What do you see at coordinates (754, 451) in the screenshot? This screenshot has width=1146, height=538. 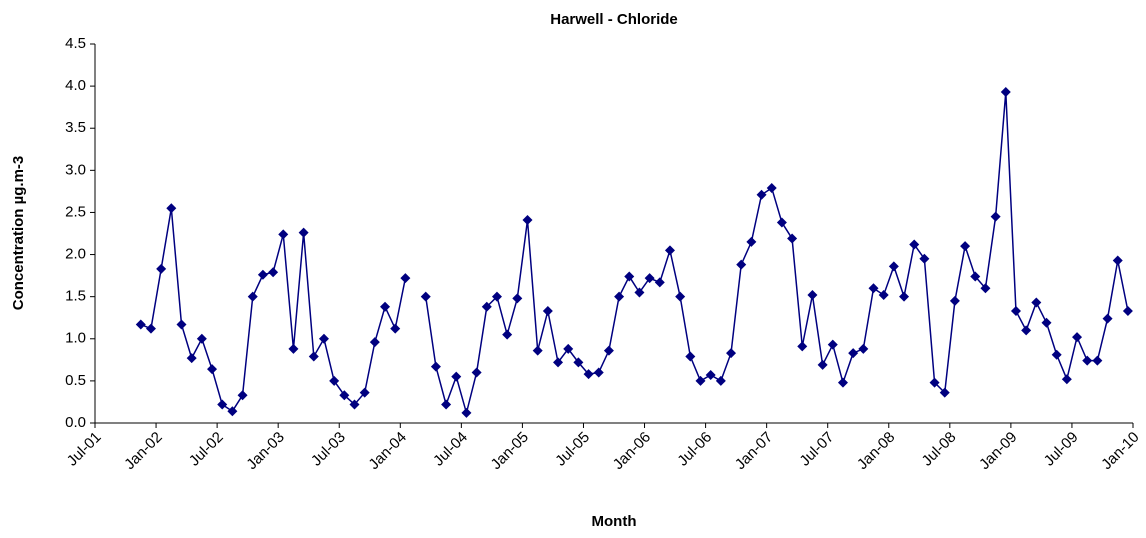 I see `x-tick-label: Jan-07` at bounding box center [754, 451].